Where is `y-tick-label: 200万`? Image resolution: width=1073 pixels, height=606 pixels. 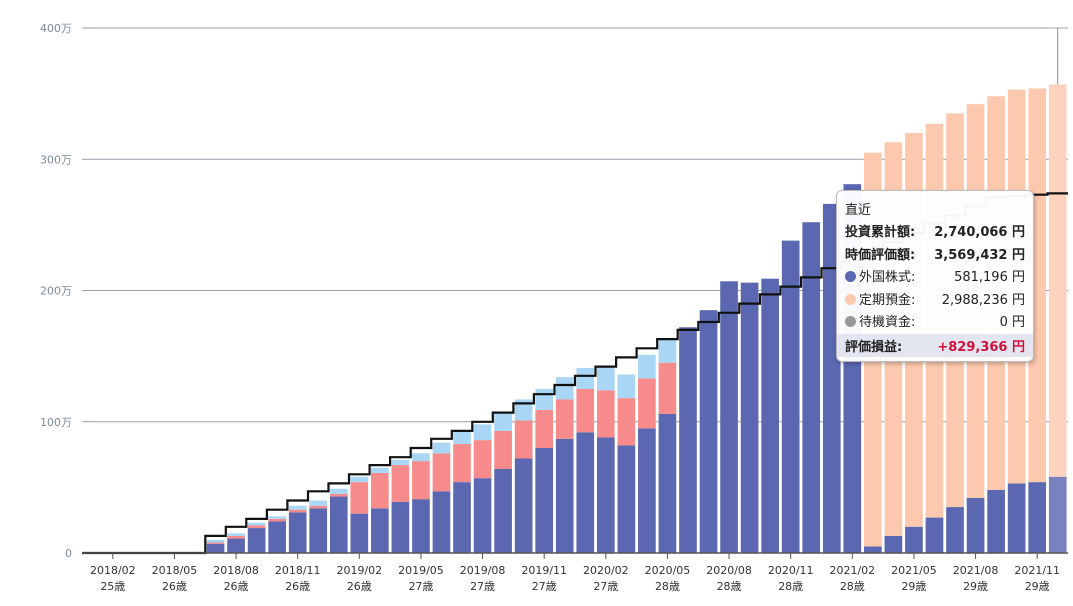
y-tick-label: 200万 is located at coordinates (56, 291).